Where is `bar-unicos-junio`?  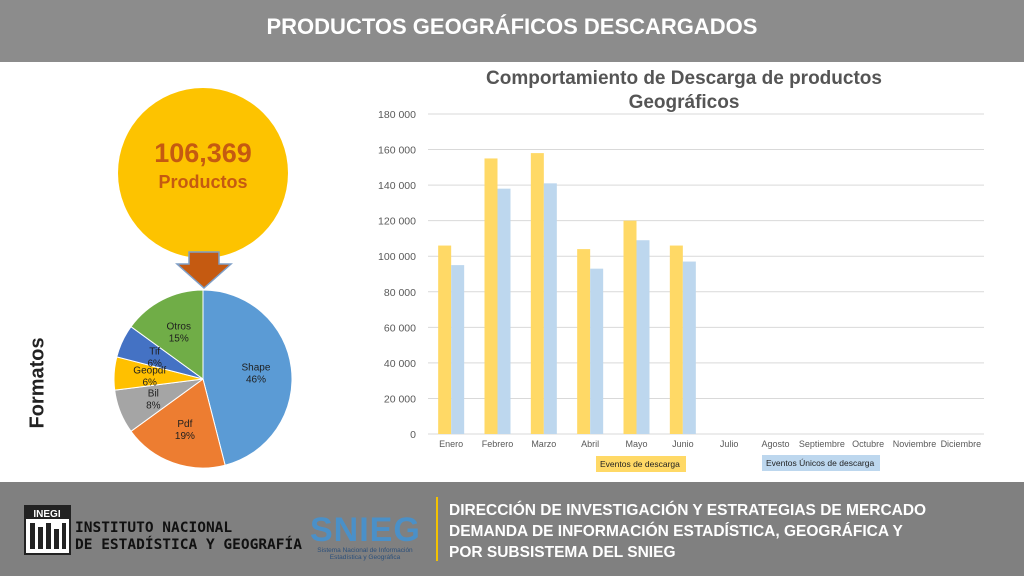
bar-unicos-junio is located at coordinates (689, 347).